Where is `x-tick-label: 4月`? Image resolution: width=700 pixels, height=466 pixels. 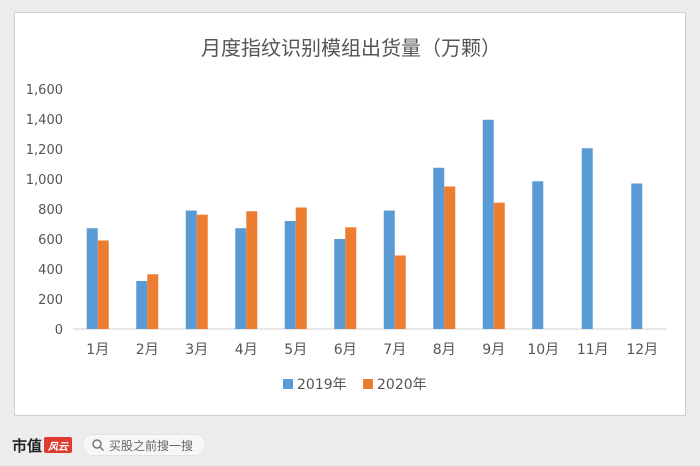 x-tick-label: 4月 is located at coordinates (246, 350).